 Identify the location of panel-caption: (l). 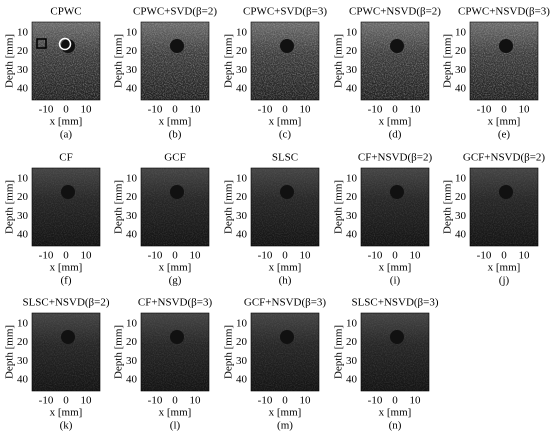
(175, 426).